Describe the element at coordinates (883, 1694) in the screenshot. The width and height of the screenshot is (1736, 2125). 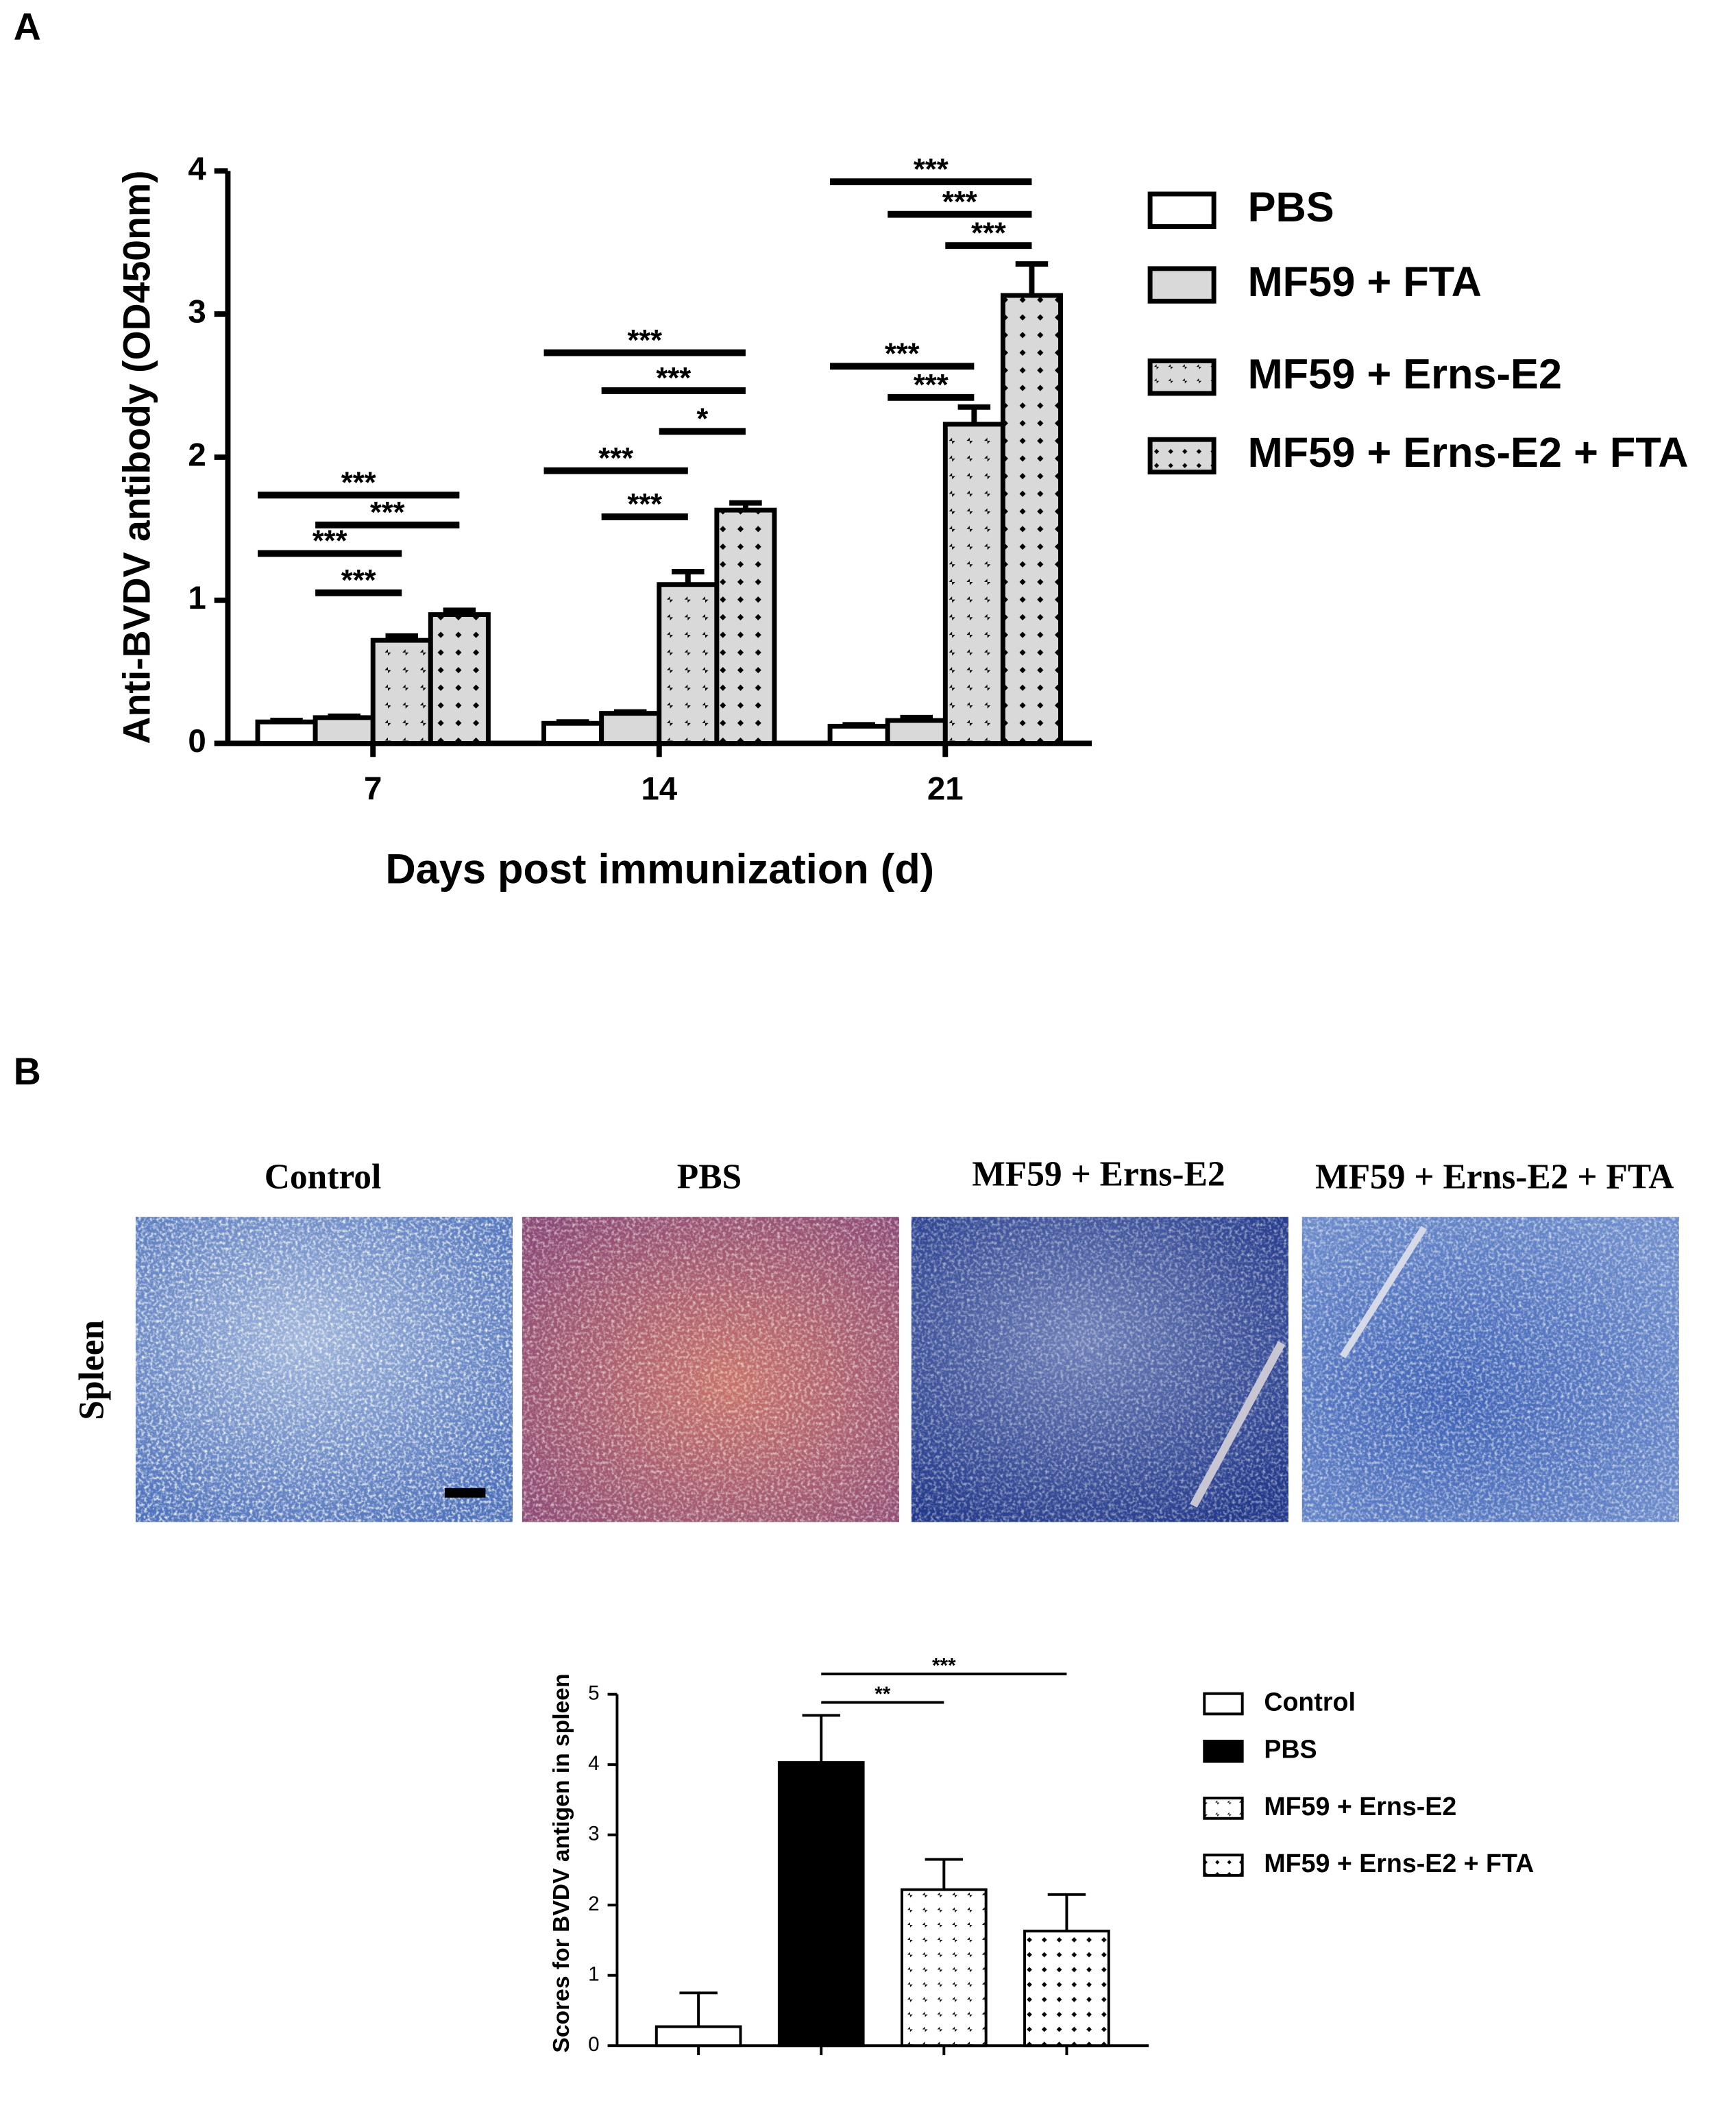
I see `significance-label: **` at that location.